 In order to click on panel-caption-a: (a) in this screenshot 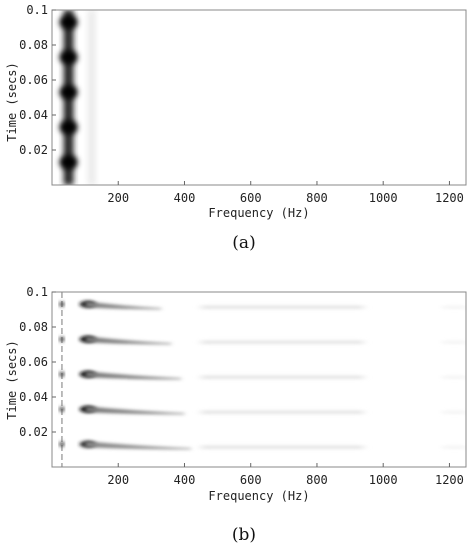, I will do `click(243, 243)`.